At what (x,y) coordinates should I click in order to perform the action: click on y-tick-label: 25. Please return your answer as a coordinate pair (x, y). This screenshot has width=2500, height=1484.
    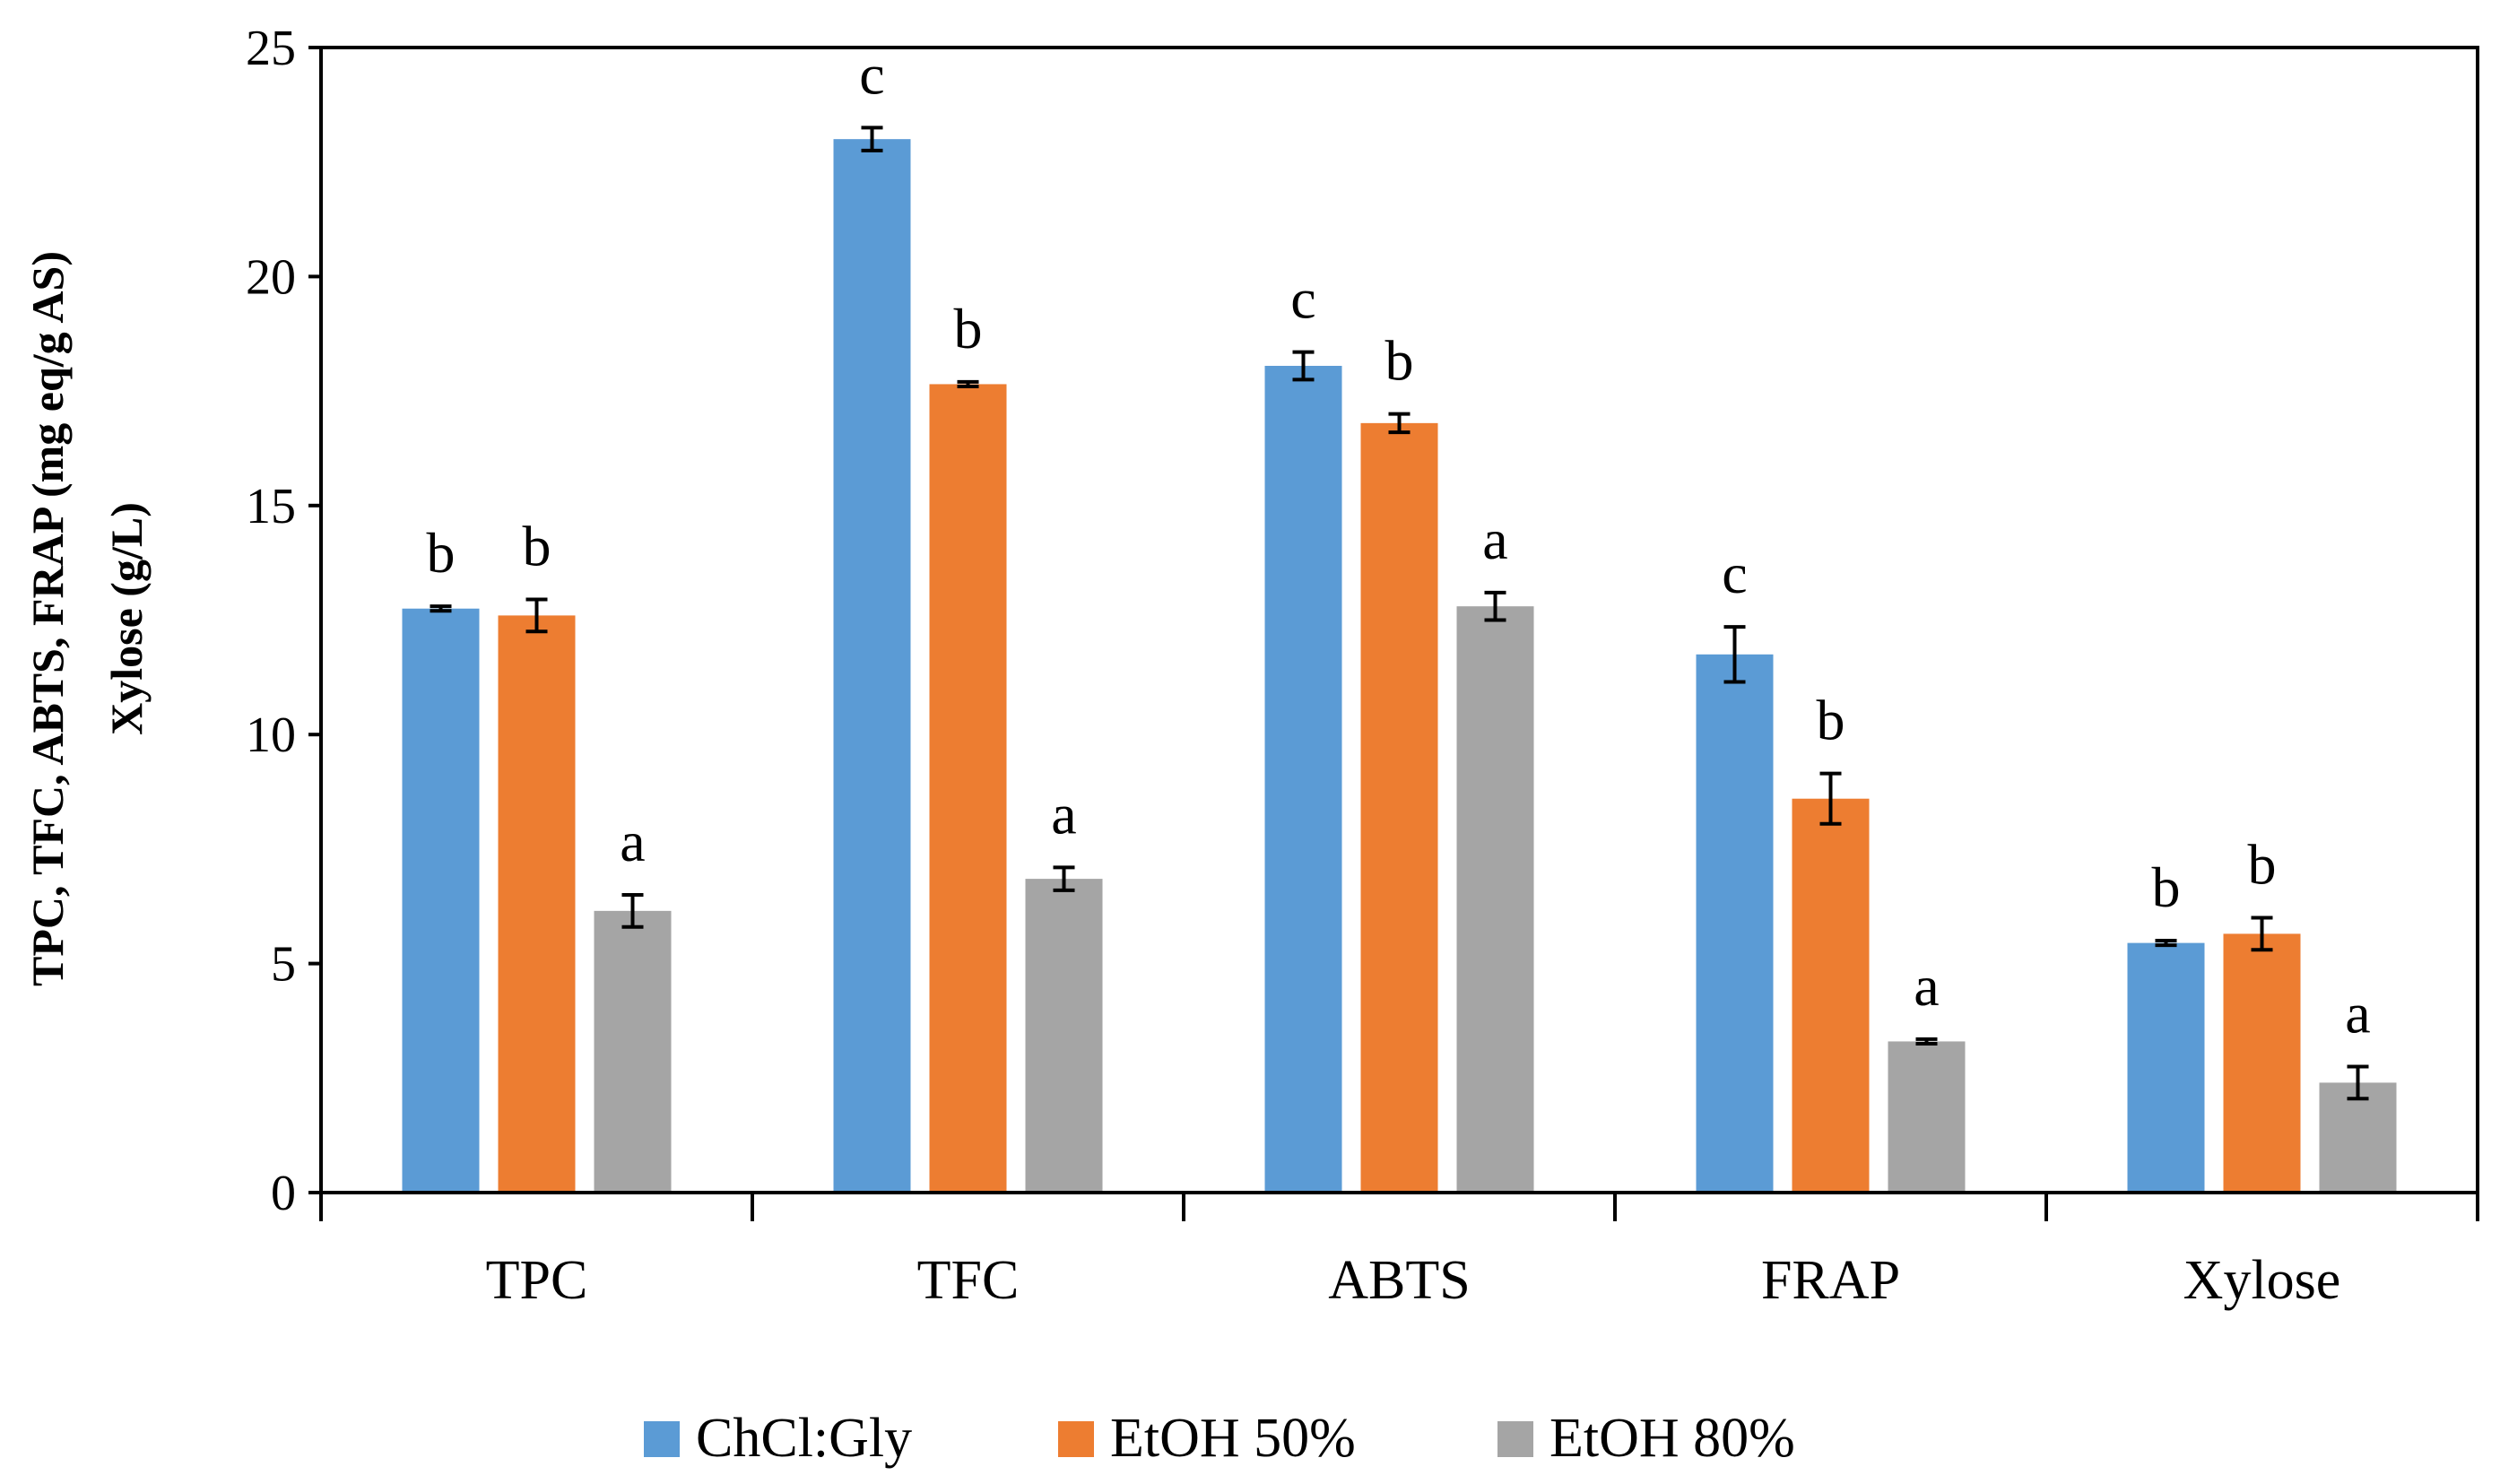
    Looking at the image, I should click on (271, 49).